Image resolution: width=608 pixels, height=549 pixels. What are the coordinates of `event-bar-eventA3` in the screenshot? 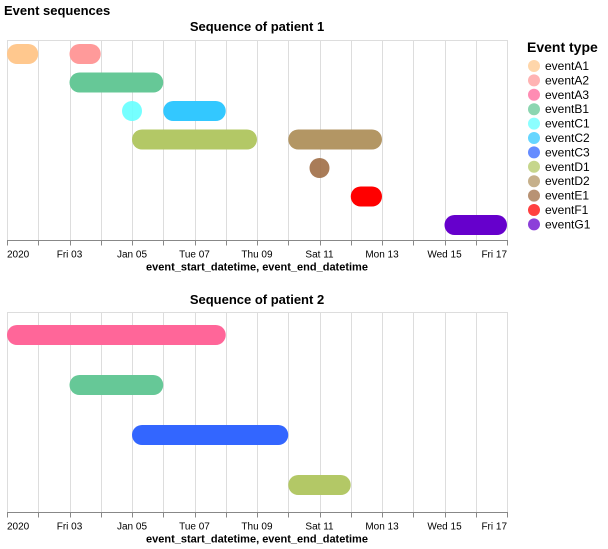 It's located at (116, 335).